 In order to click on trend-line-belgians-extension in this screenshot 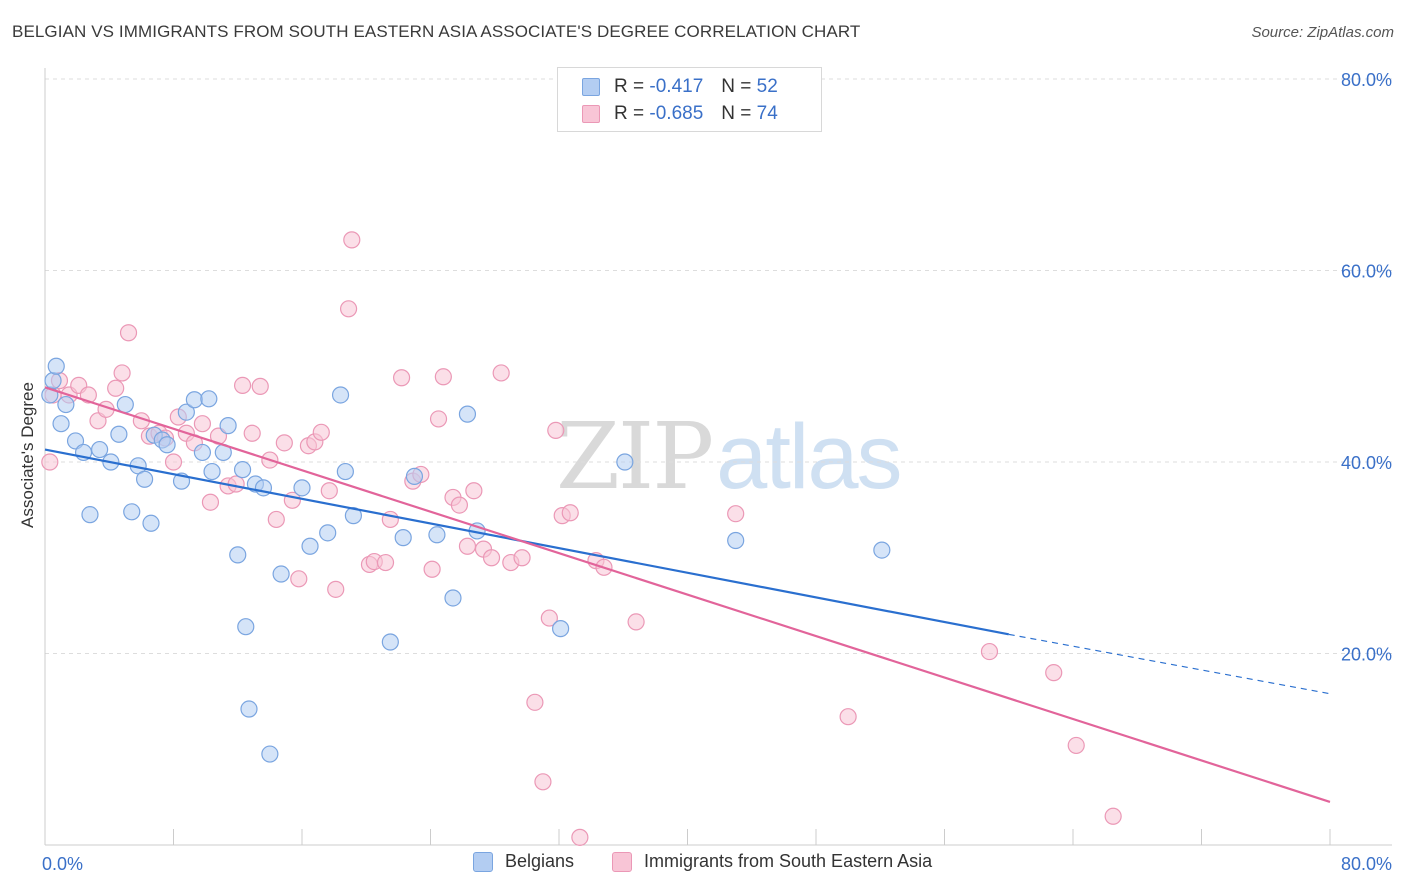, I will do `click(1169, 664)`.